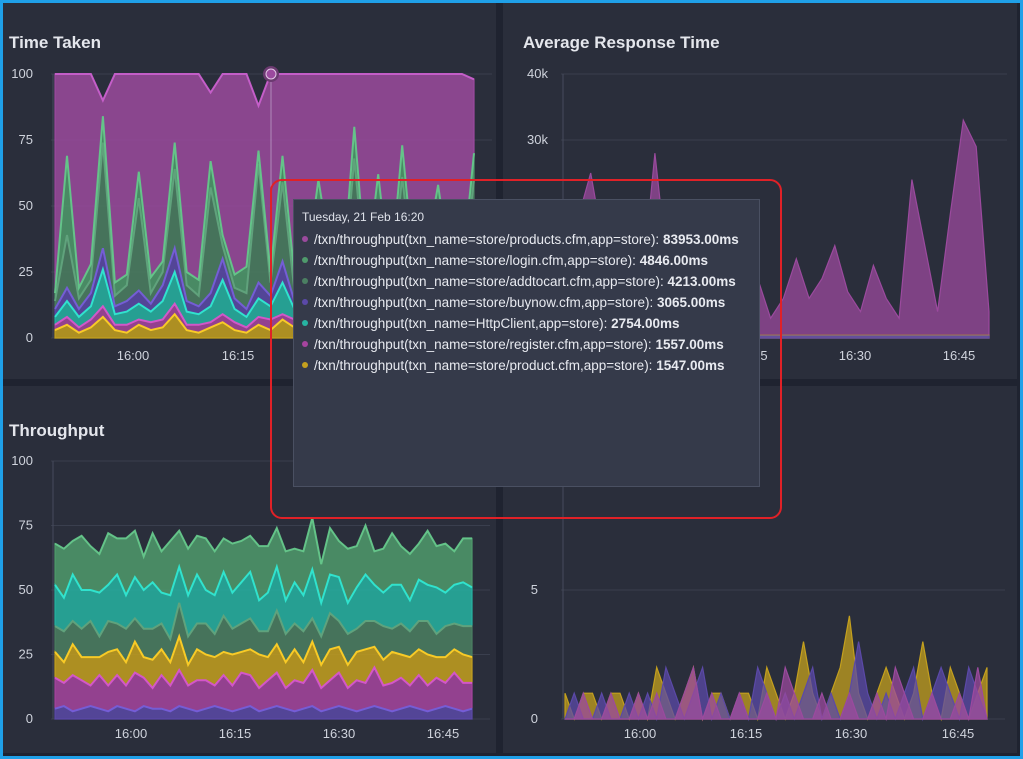 The height and width of the screenshot is (759, 1023). I want to click on series-line-product, so click(263, 650).